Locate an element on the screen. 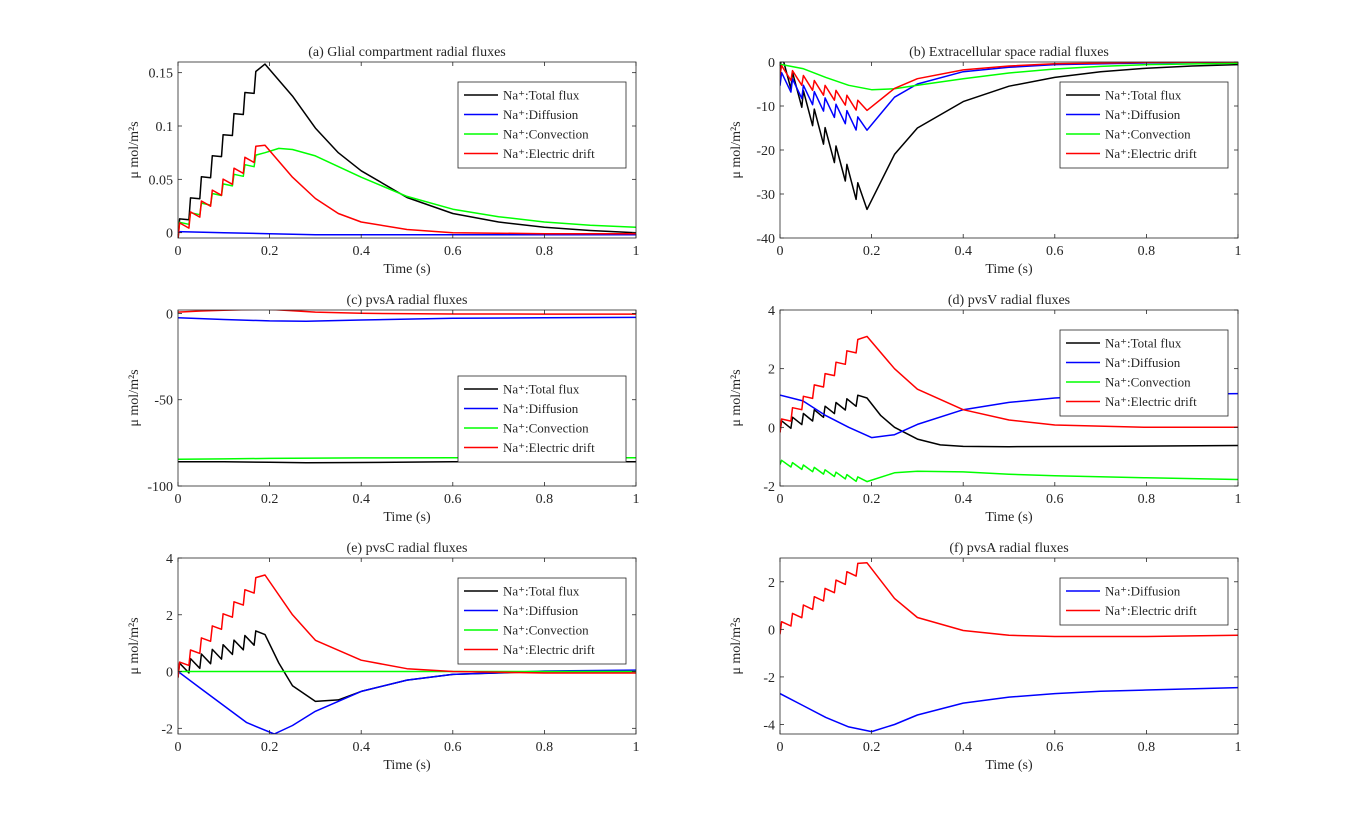 The image size is (1368, 826). y-tick-label: -50 is located at coordinates (163, 401).